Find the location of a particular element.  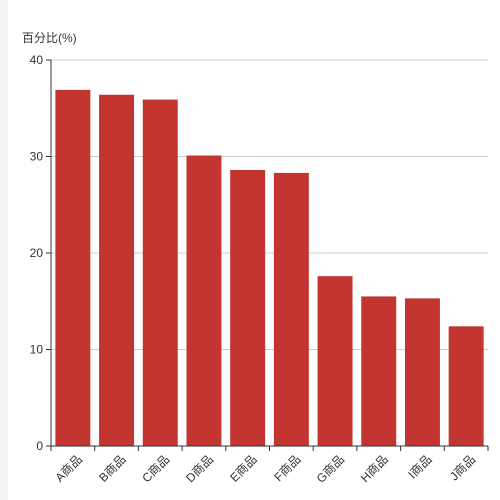

bar-C商品 is located at coordinates (160, 272).